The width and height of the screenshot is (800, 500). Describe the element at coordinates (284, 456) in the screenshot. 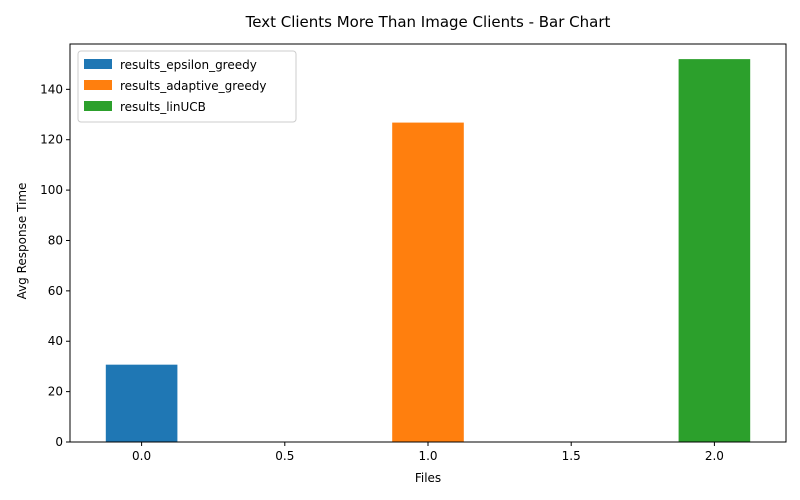

I see `x-tick-label: 0.5` at that location.